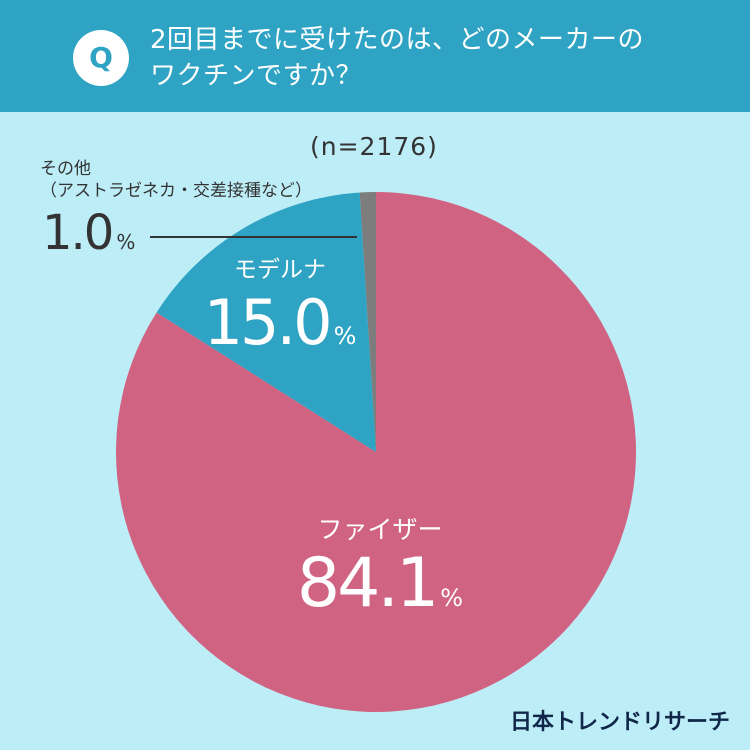 This screenshot has height=750, width=750. Describe the element at coordinates (397, 40) in the screenshot. I see `question-line-1: 2回目までに受けたのは、どのメーカーの` at that location.